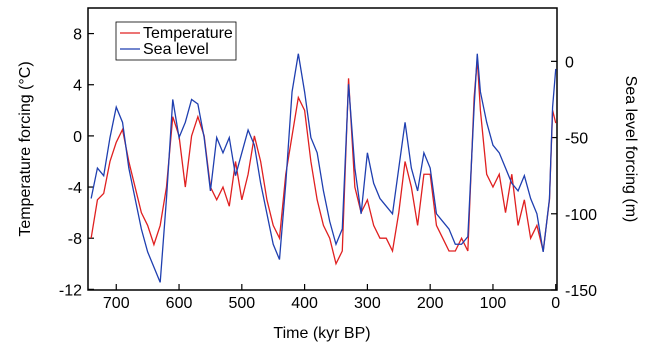 The width and height of the screenshot is (648, 355). What do you see at coordinates (75, 239) in the screenshot?
I see `y-tick-label: -8` at bounding box center [75, 239].